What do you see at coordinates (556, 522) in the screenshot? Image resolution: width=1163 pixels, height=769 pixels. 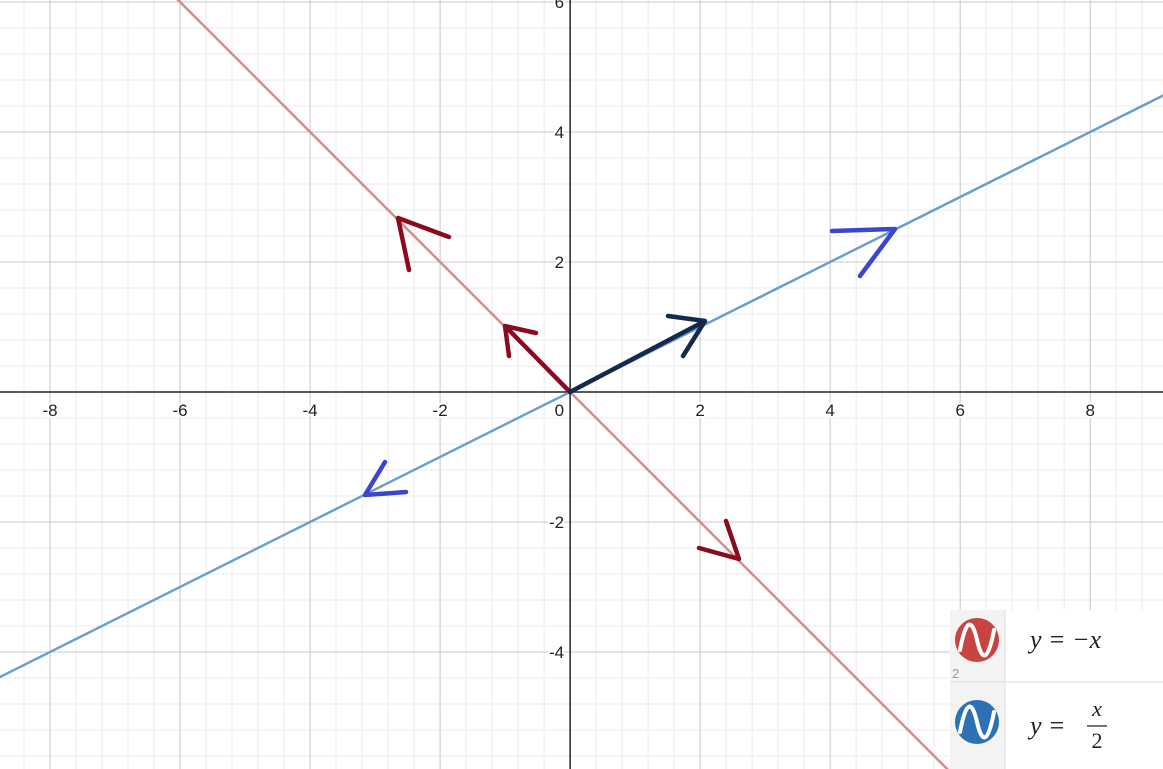 I see `y-tick-label: -2` at bounding box center [556, 522].